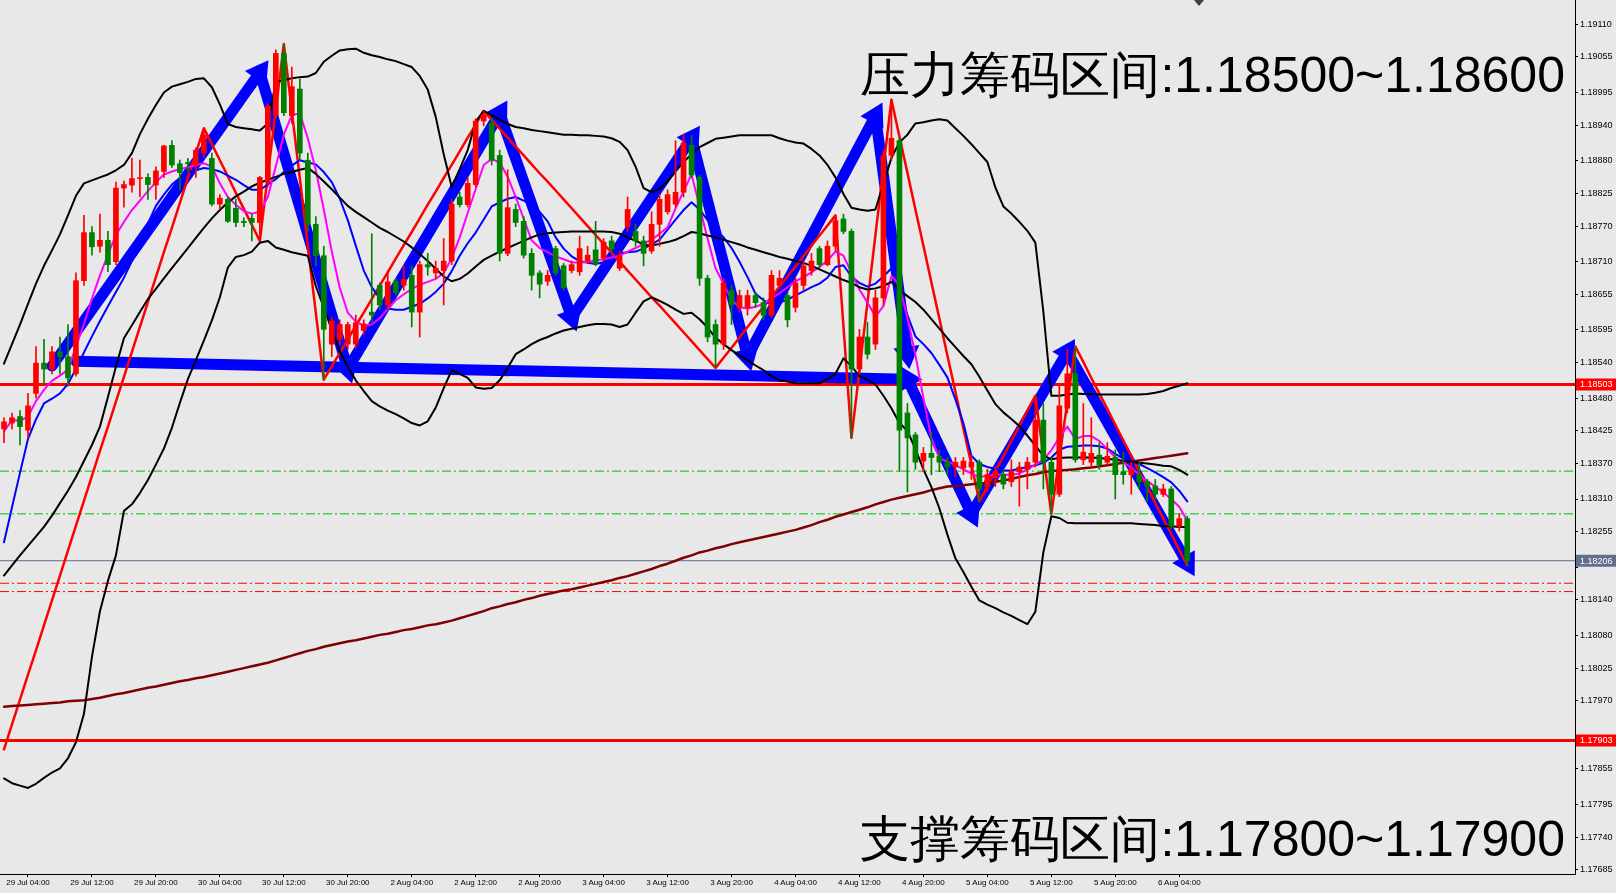 Image resolution: width=1616 pixels, height=893 pixels. I want to click on y-tick-label: 1.18255, so click(1596, 531).